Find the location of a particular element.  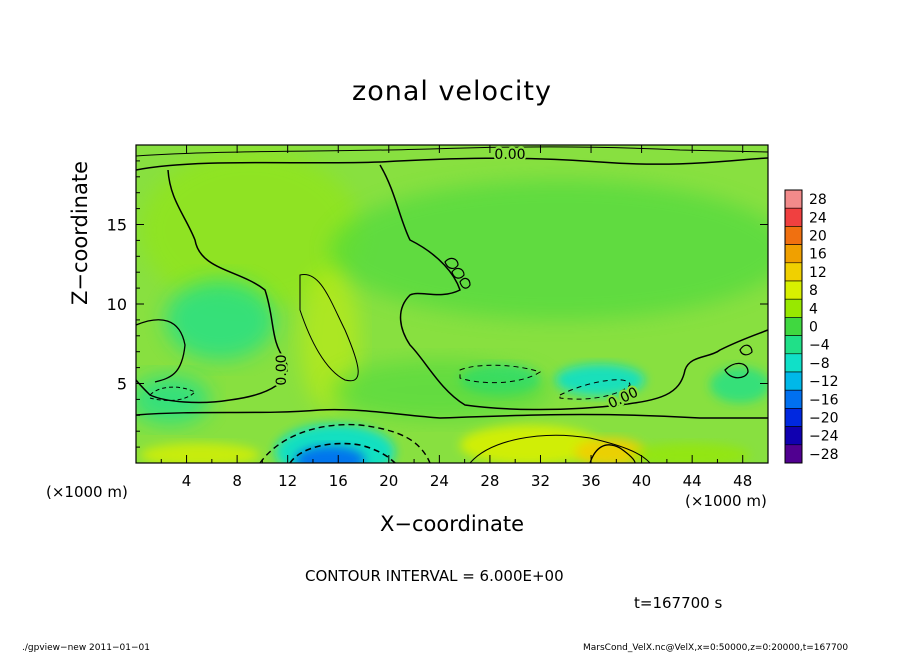

y-axis-label: Z−coordinate is located at coordinates (80, 233).